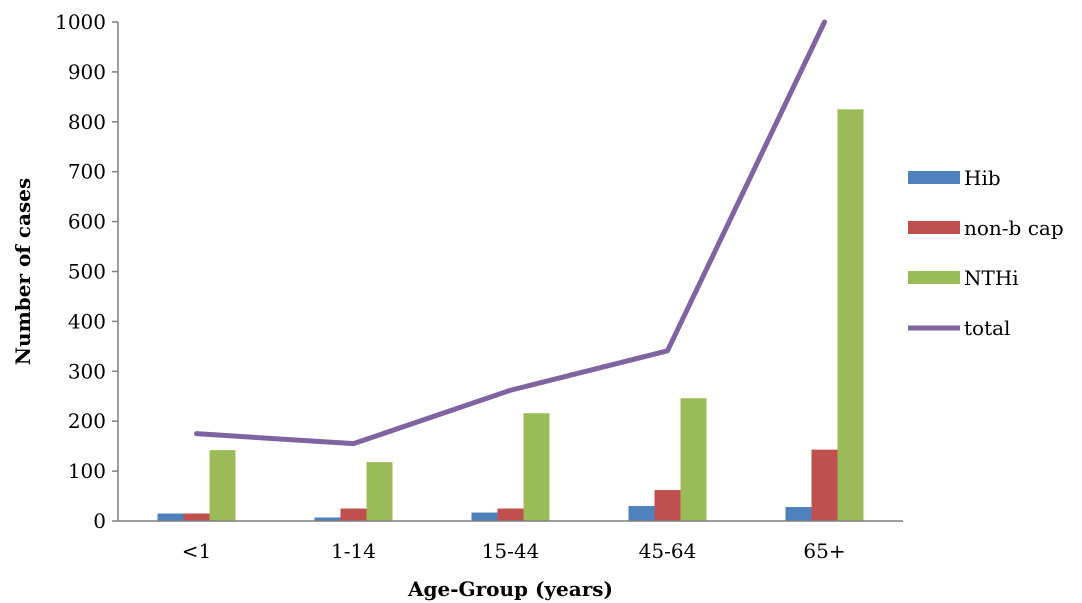 This screenshot has height=603, width=1082. Describe the element at coordinates (982, 178) in the screenshot. I see `legend-label: Hib` at that location.